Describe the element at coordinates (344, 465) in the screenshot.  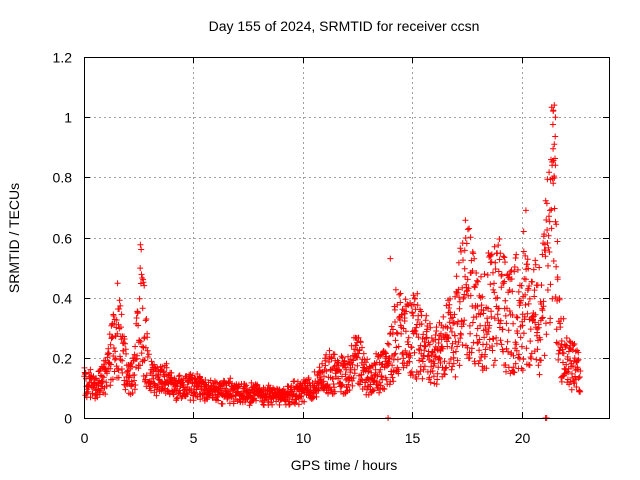
I see `x-axis-label: GPS time / hours` at that location.